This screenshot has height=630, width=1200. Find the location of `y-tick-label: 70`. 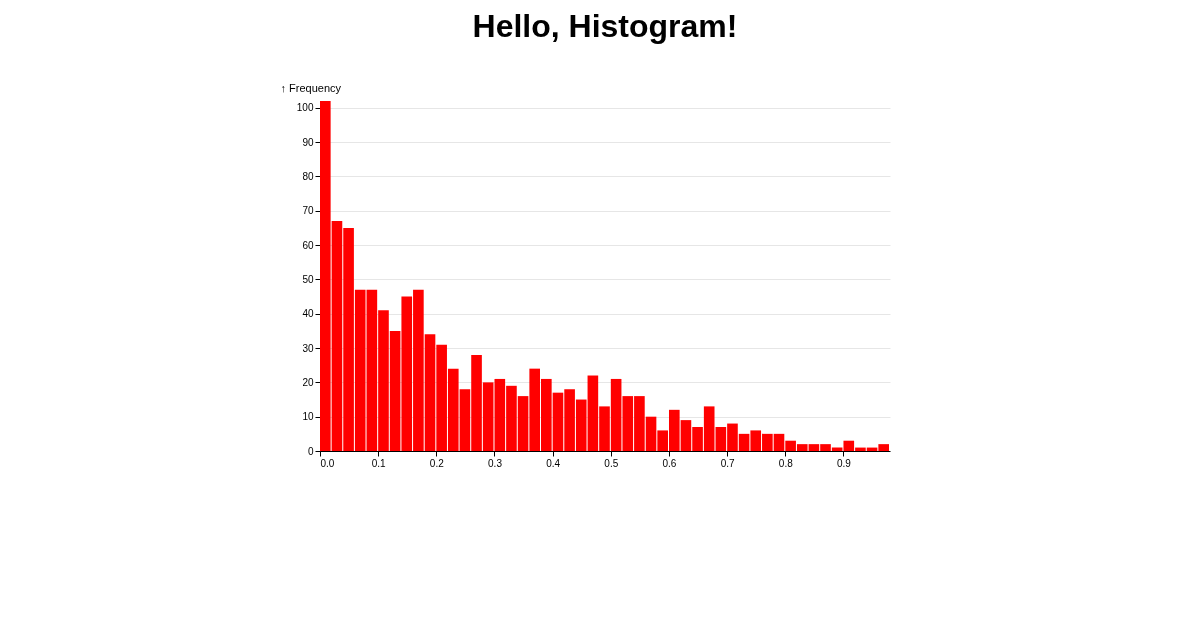

y-tick-label: 70 is located at coordinates (308, 211).